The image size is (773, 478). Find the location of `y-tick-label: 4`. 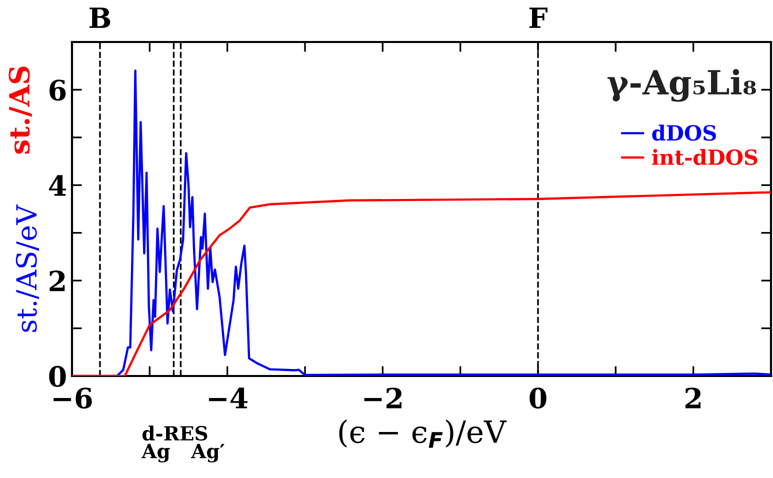

y-tick-label: 4 is located at coordinates (57, 185).